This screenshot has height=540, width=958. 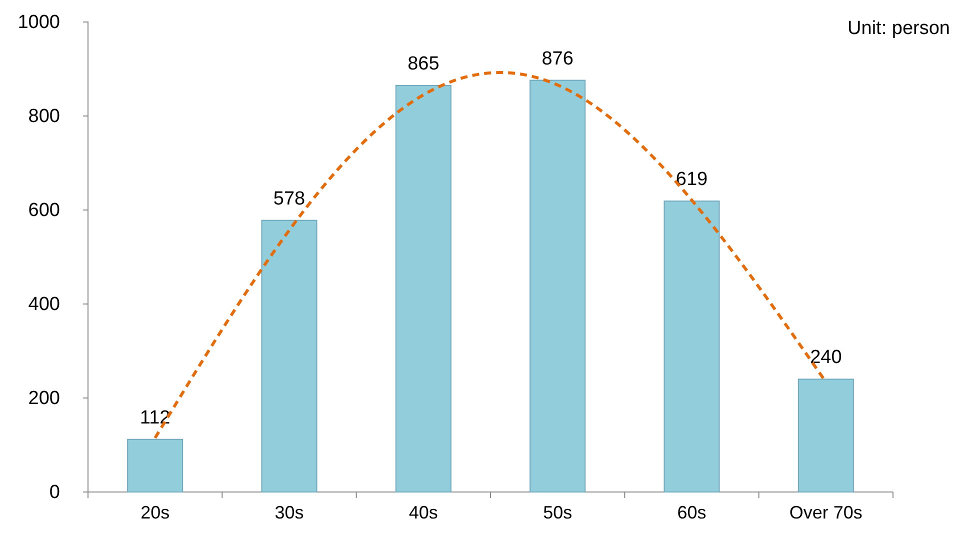 I want to click on data-label: 578, so click(x=289, y=199).